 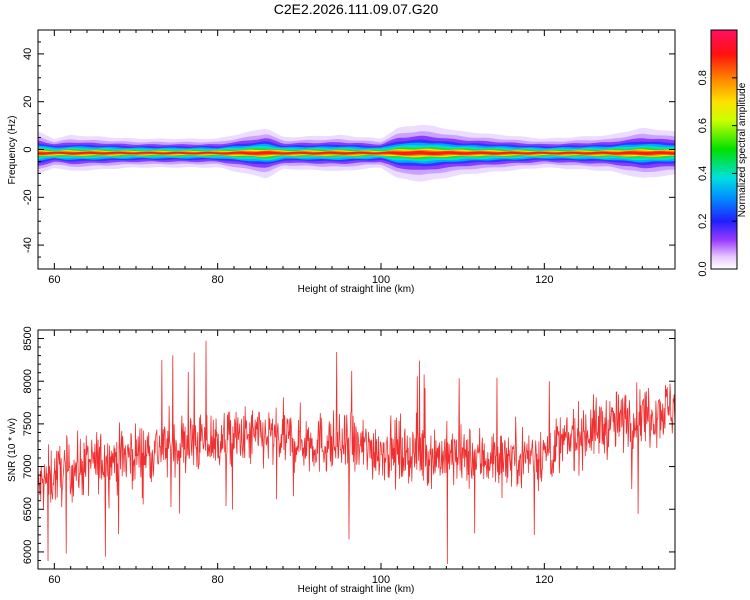 What do you see at coordinates (218, 280) in the screenshot?
I see `spectrogram-x-tick-label: 80` at bounding box center [218, 280].